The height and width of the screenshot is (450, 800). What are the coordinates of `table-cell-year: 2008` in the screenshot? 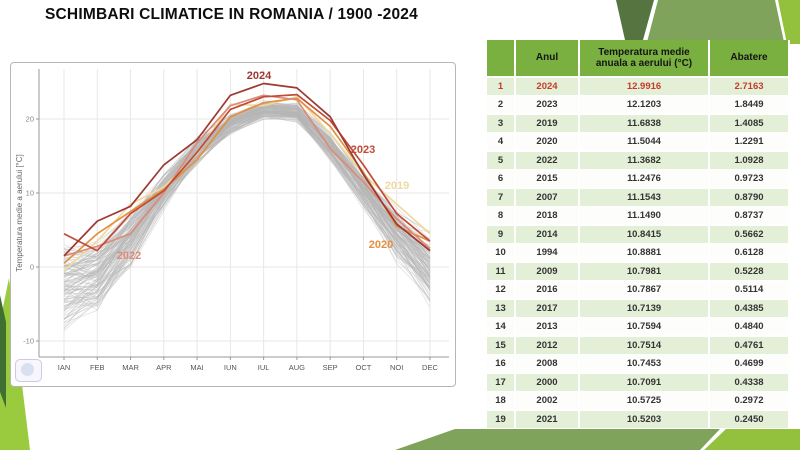 It's located at (547, 363).